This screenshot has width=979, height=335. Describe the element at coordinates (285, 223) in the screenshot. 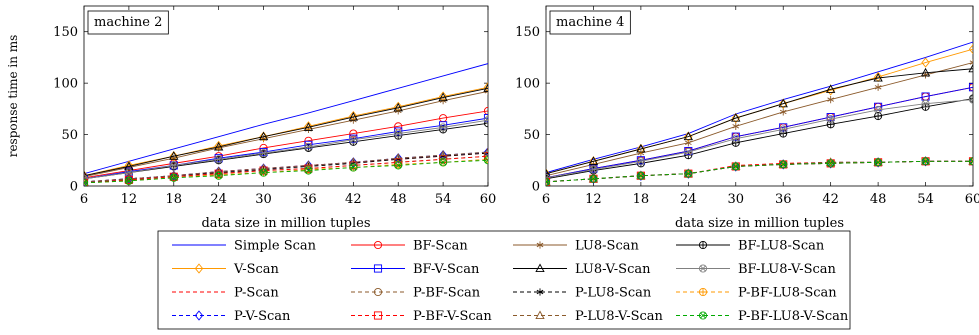

I see `x-axis-label: data size in million tuples` at that location.